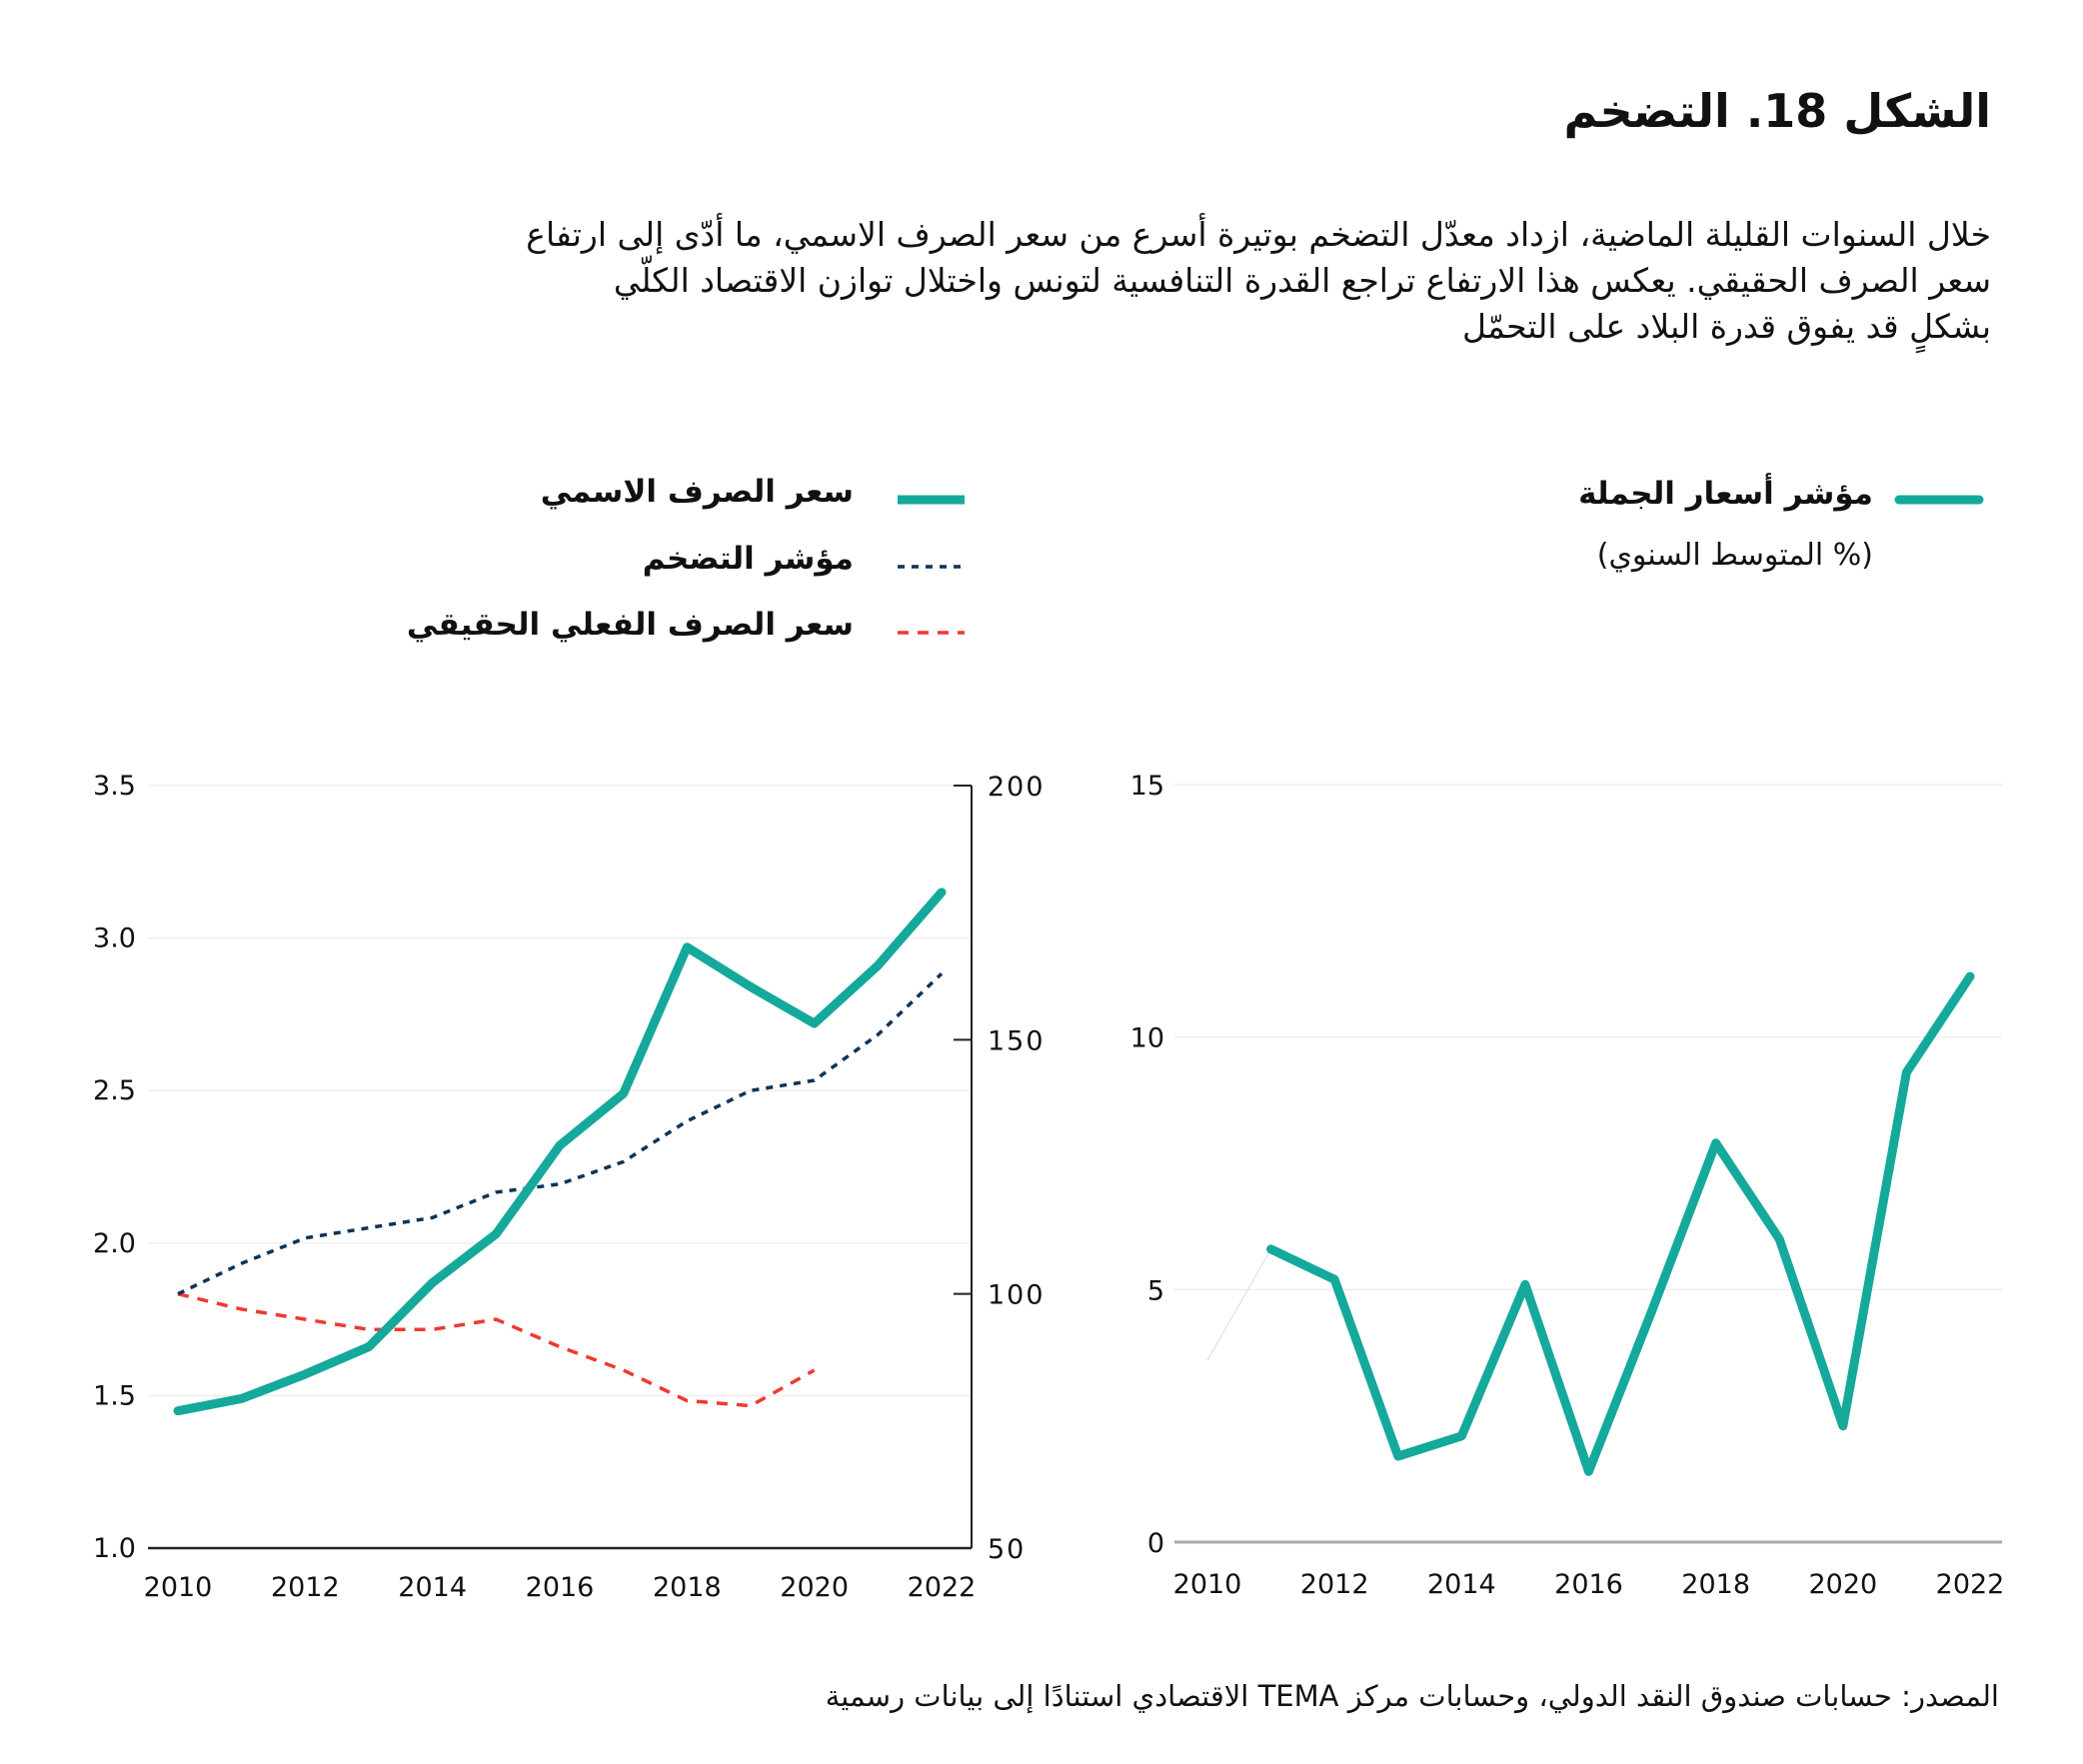  Describe the element at coordinates (114, 1548) in the screenshot. I see `y-left-tick-label: 1.0` at that location.